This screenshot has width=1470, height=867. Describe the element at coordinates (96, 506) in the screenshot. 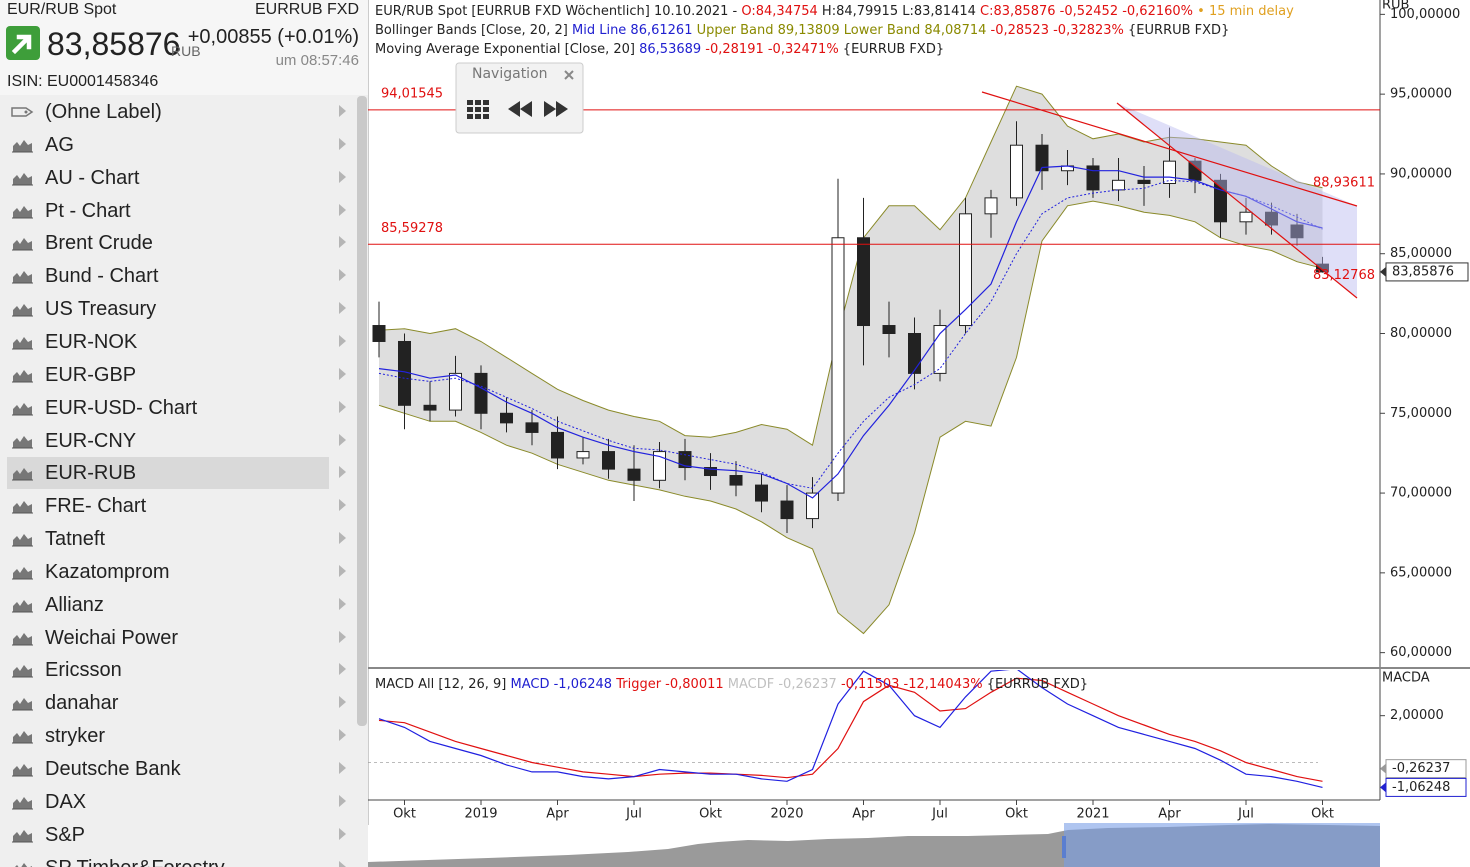

I see `watchlist-label: FRE- Chart` at that location.